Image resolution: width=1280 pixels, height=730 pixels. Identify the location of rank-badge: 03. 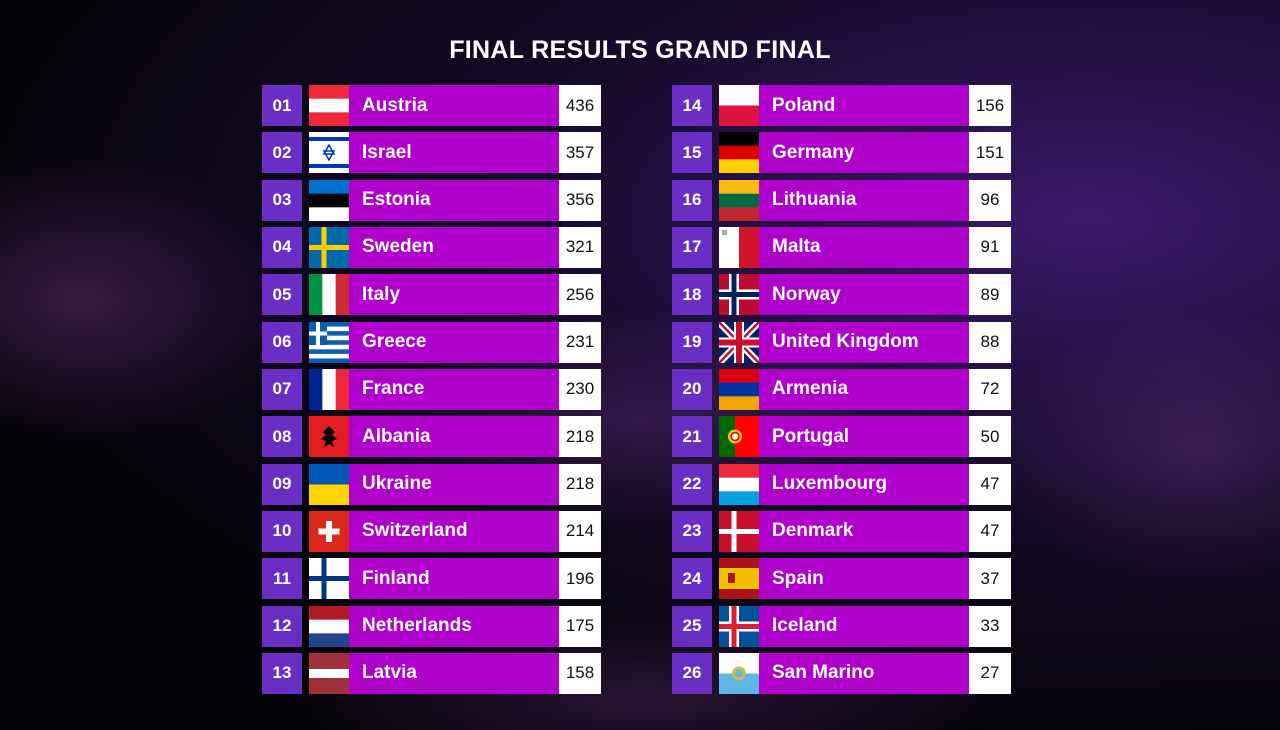
(282, 200).